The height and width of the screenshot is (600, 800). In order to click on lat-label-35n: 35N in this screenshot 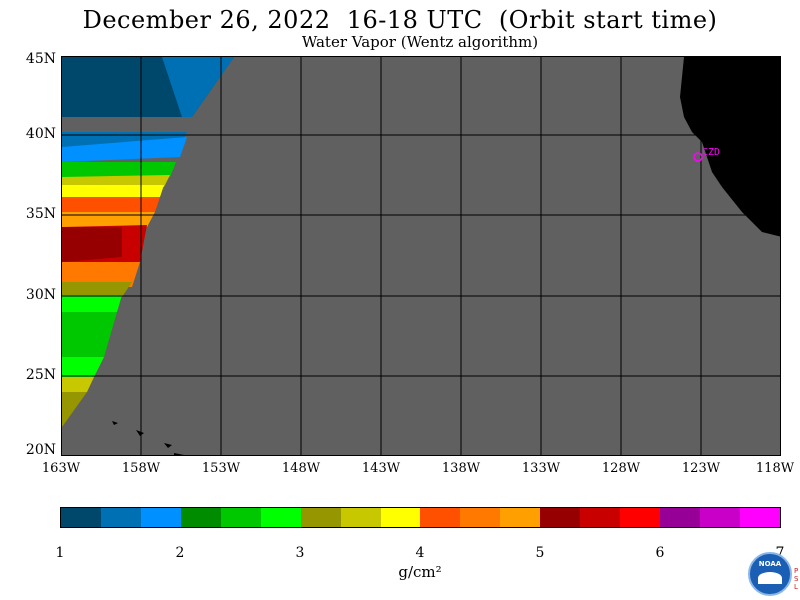, I will do `click(40, 214)`.